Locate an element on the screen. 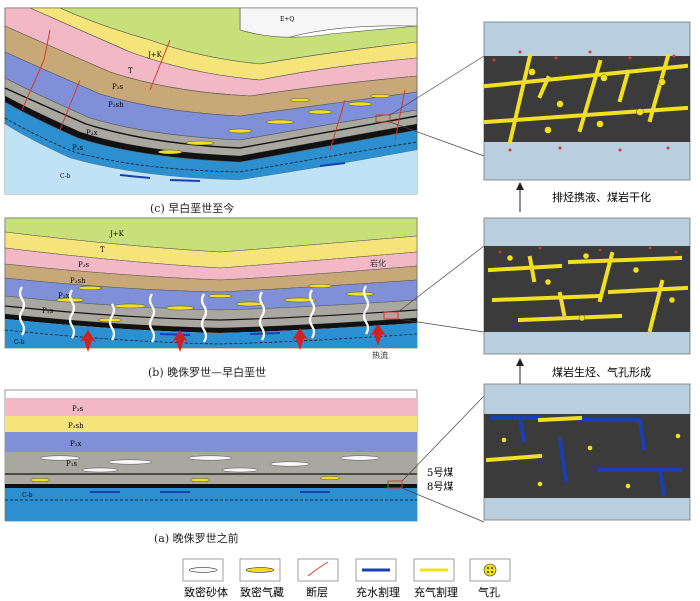  label-b-cb: C-b is located at coordinates (19, 342).